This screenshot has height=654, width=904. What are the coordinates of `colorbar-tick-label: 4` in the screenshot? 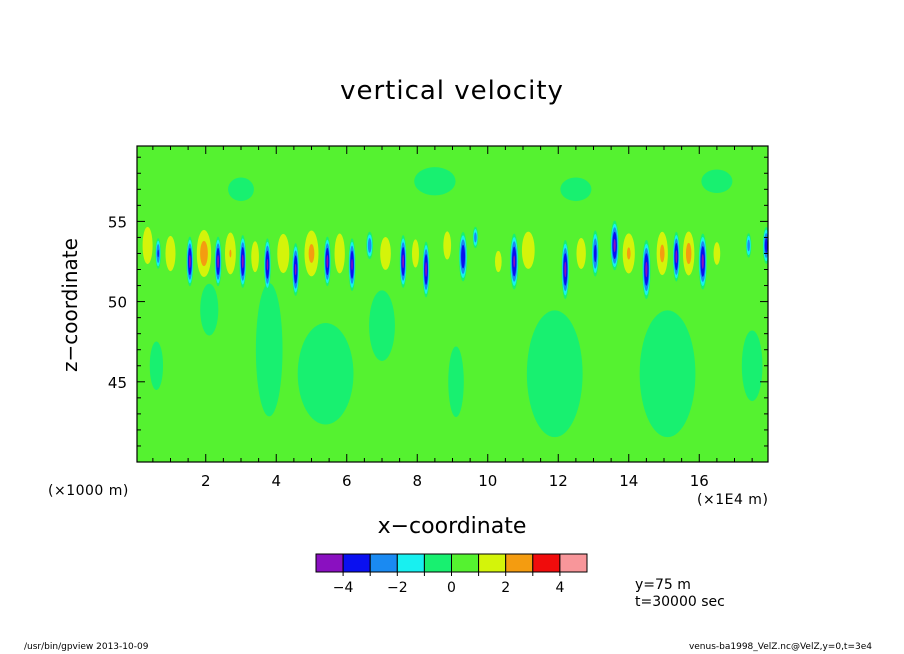 It's located at (559, 588).